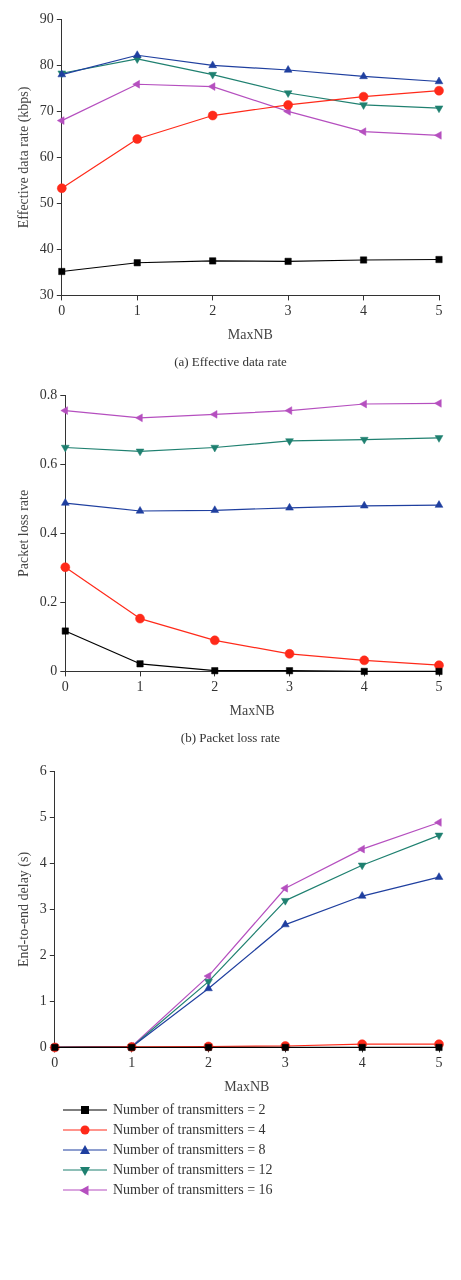  What do you see at coordinates (43, 817) in the screenshot?
I see `y-tick-label: 5` at bounding box center [43, 817].